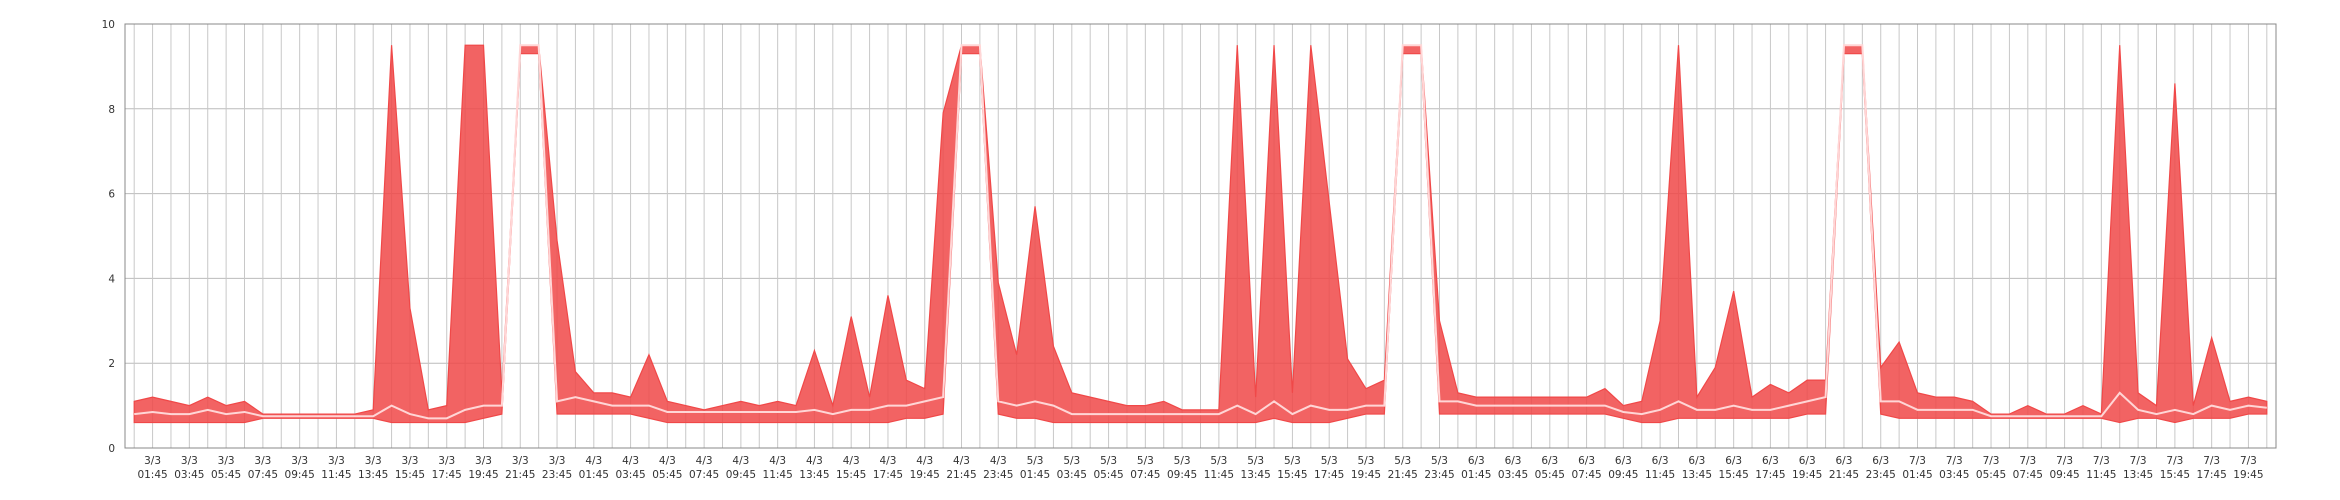 The height and width of the screenshot is (500, 2340). I want to click on y-tick-label: 0, so click(111, 449).